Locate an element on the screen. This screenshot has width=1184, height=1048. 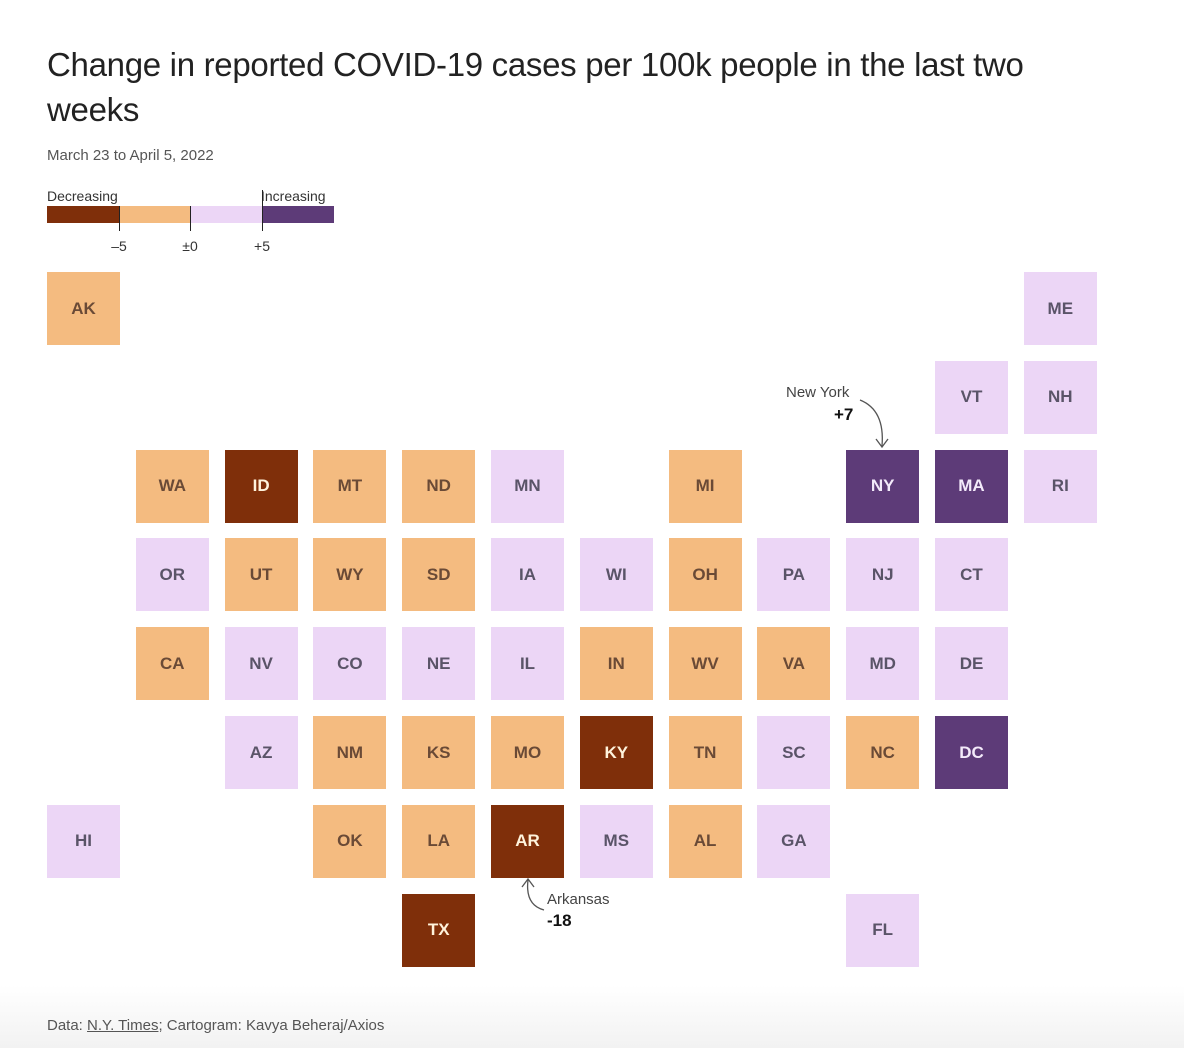
state-tile-ia: IA is located at coordinates (527, 575).